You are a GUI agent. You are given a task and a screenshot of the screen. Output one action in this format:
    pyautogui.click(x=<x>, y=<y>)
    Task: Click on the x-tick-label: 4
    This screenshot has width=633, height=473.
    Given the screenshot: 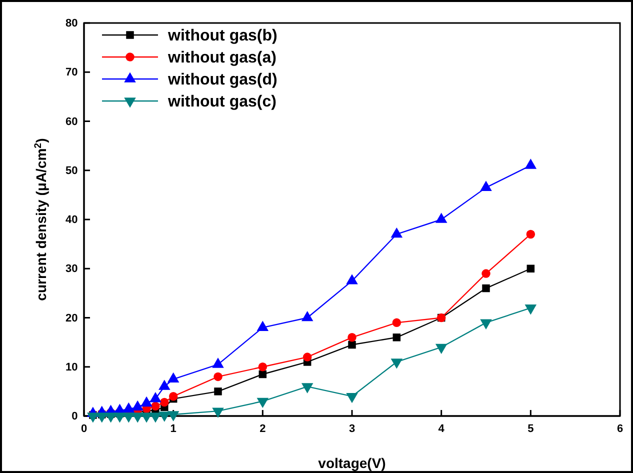 What is the action you would take?
    pyautogui.click(x=442, y=429)
    